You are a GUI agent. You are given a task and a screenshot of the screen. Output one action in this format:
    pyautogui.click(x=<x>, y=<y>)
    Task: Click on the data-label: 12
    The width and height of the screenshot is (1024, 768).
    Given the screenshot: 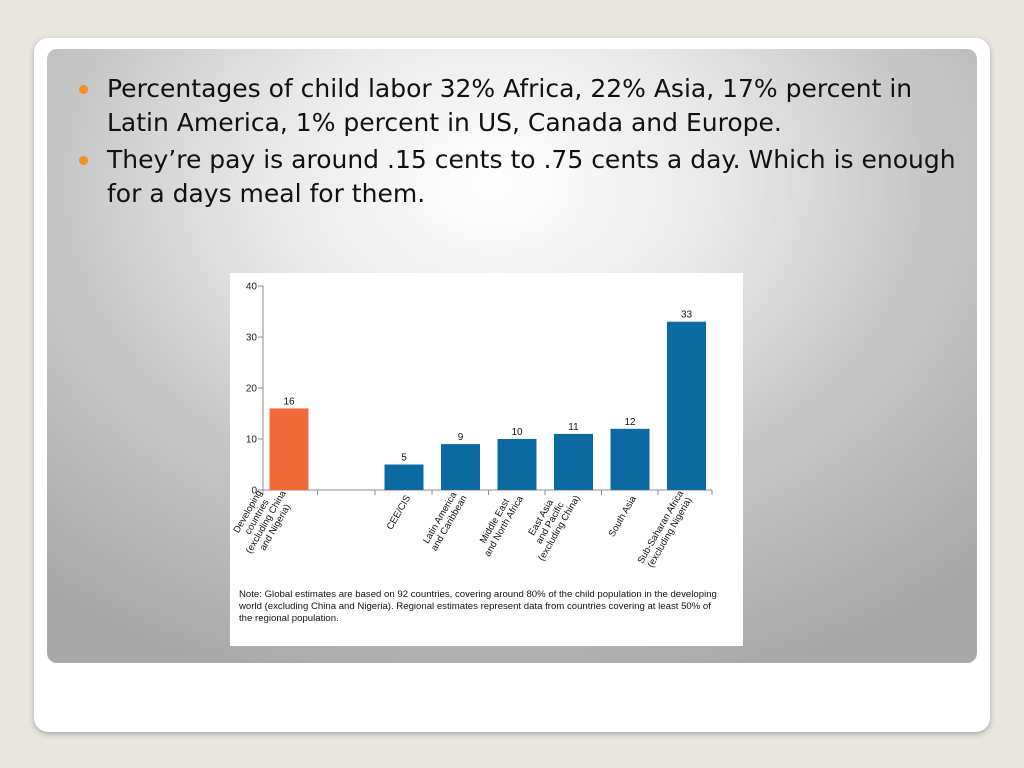 What is the action you would take?
    pyautogui.click(x=630, y=422)
    